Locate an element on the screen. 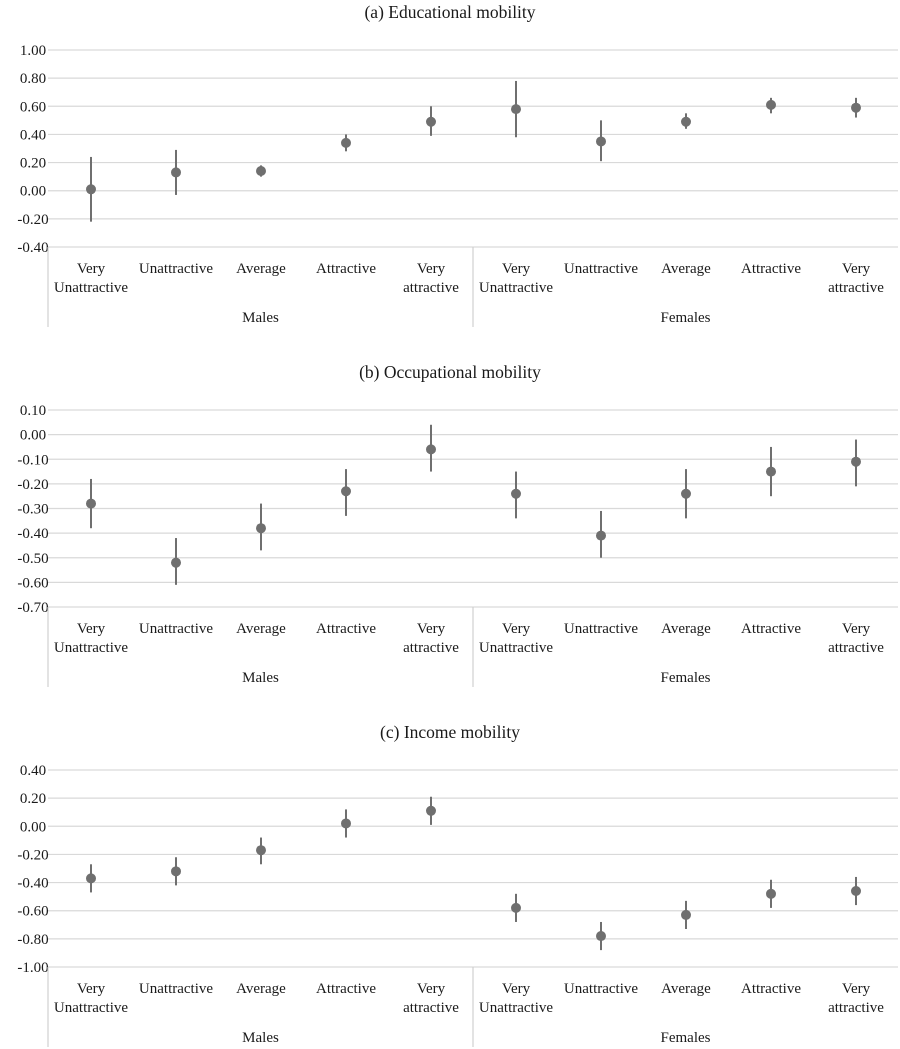 Image resolution: width=900 pixels, height=1049 pixels. y-tick-label: -1.00 is located at coordinates (32, 968).